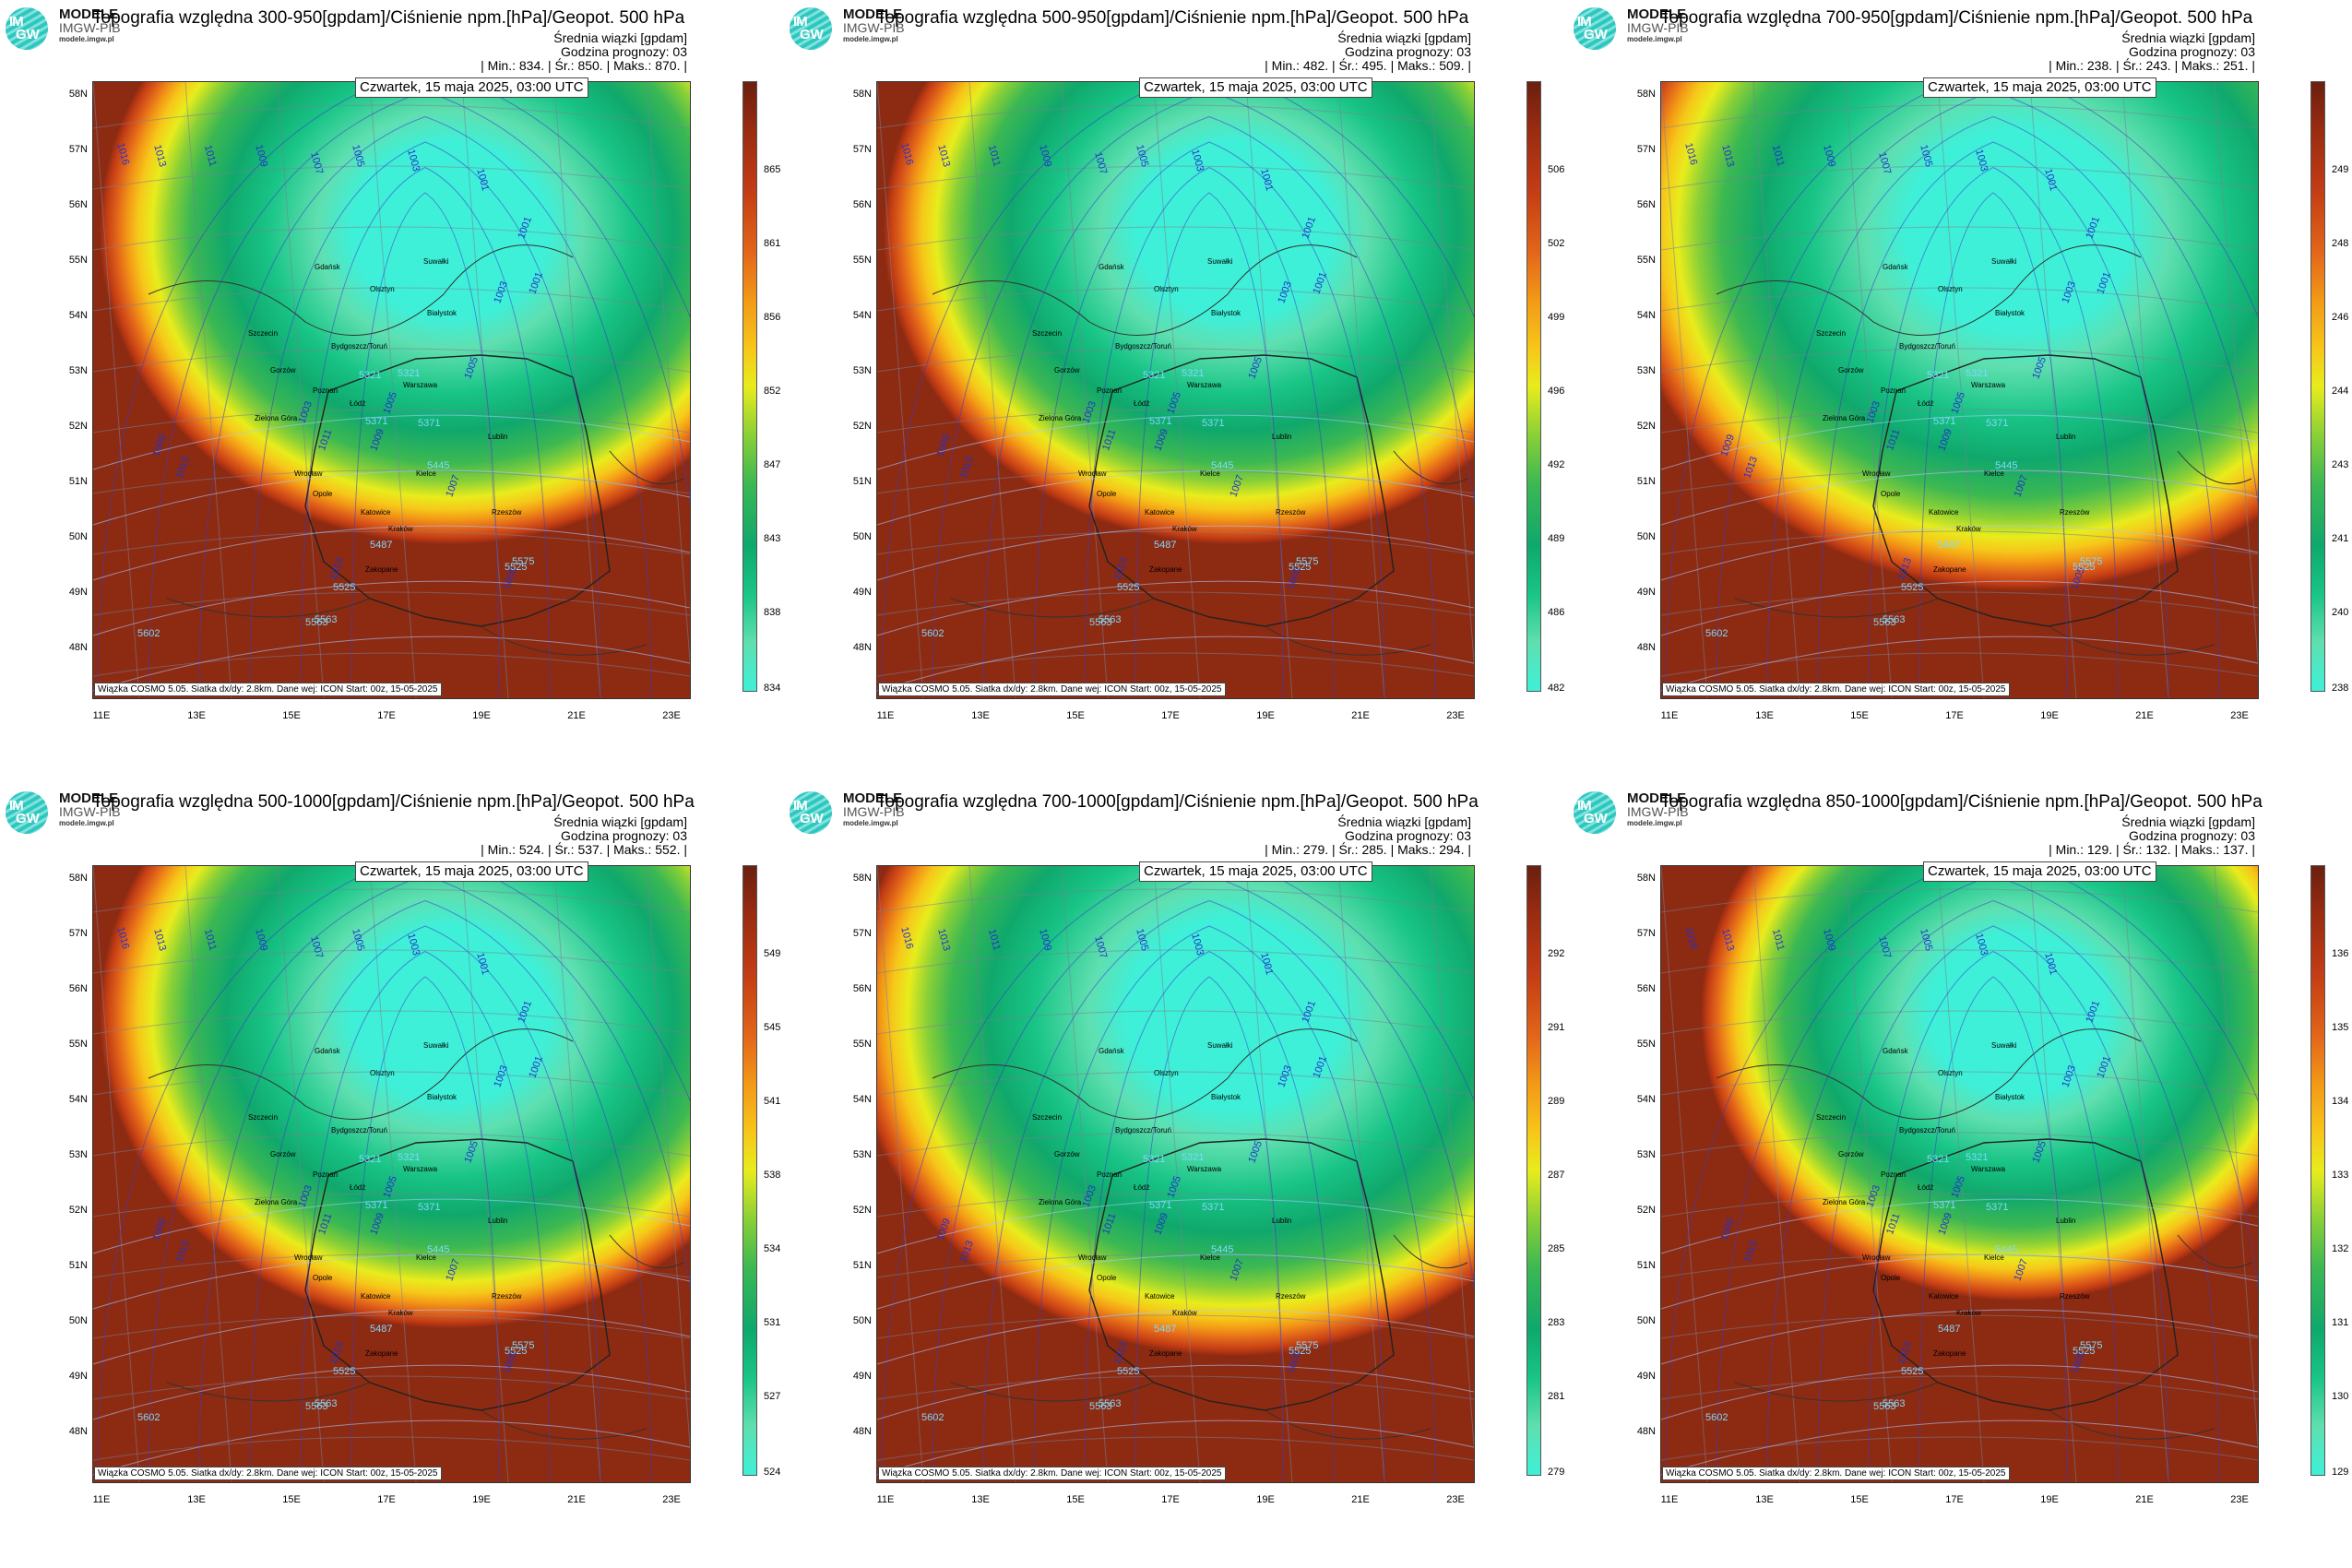 This screenshot has height=1568, width=2352. What do you see at coordinates (772, 1248) in the screenshot?
I see `color-scale-tick: 534` at bounding box center [772, 1248].